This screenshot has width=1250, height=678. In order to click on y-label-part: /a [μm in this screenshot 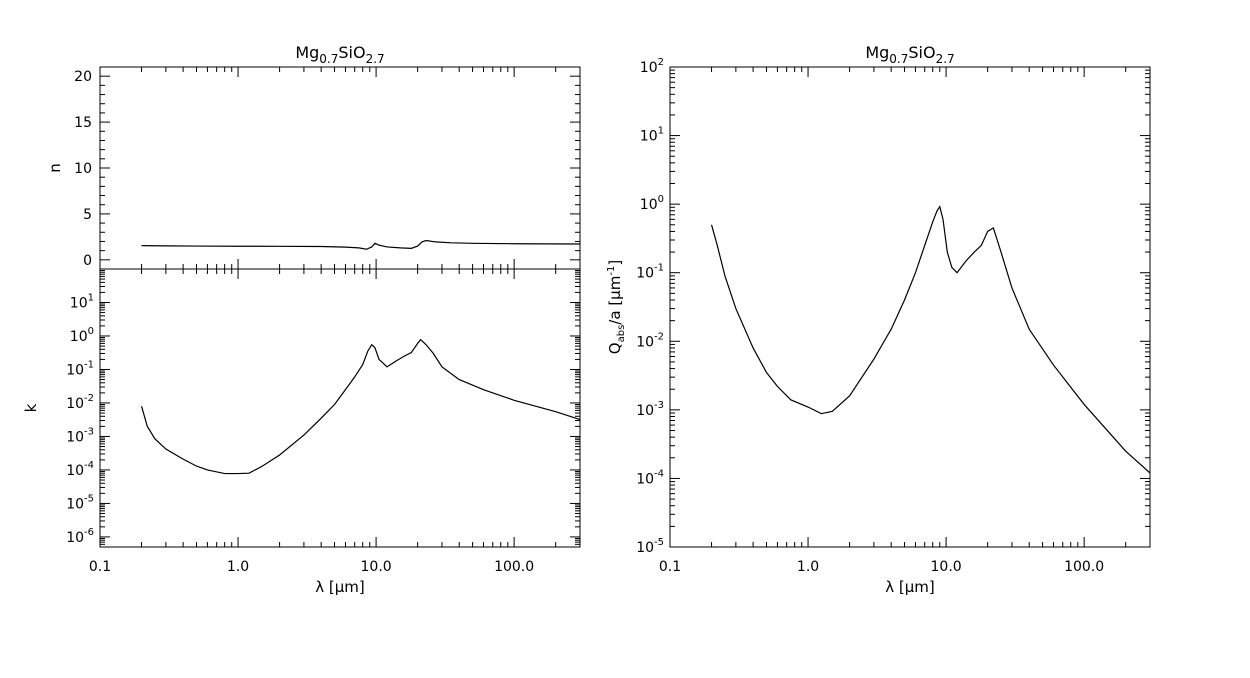, I will do `click(615, 300)`.